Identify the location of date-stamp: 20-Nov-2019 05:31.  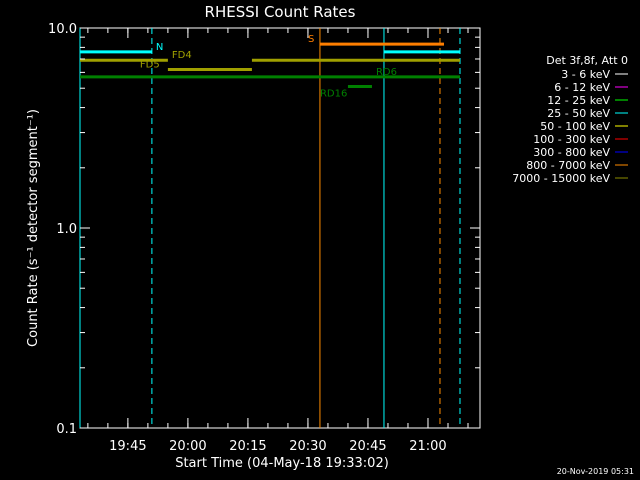
(595, 471).